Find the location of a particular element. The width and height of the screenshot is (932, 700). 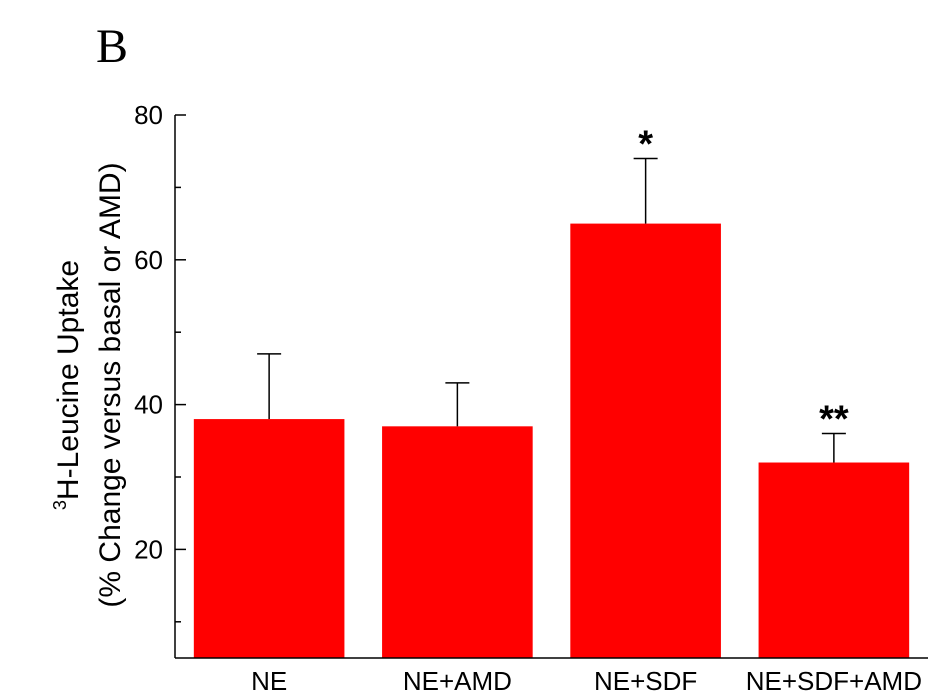

y-tick-label-3: 60 is located at coordinates (148, 260).